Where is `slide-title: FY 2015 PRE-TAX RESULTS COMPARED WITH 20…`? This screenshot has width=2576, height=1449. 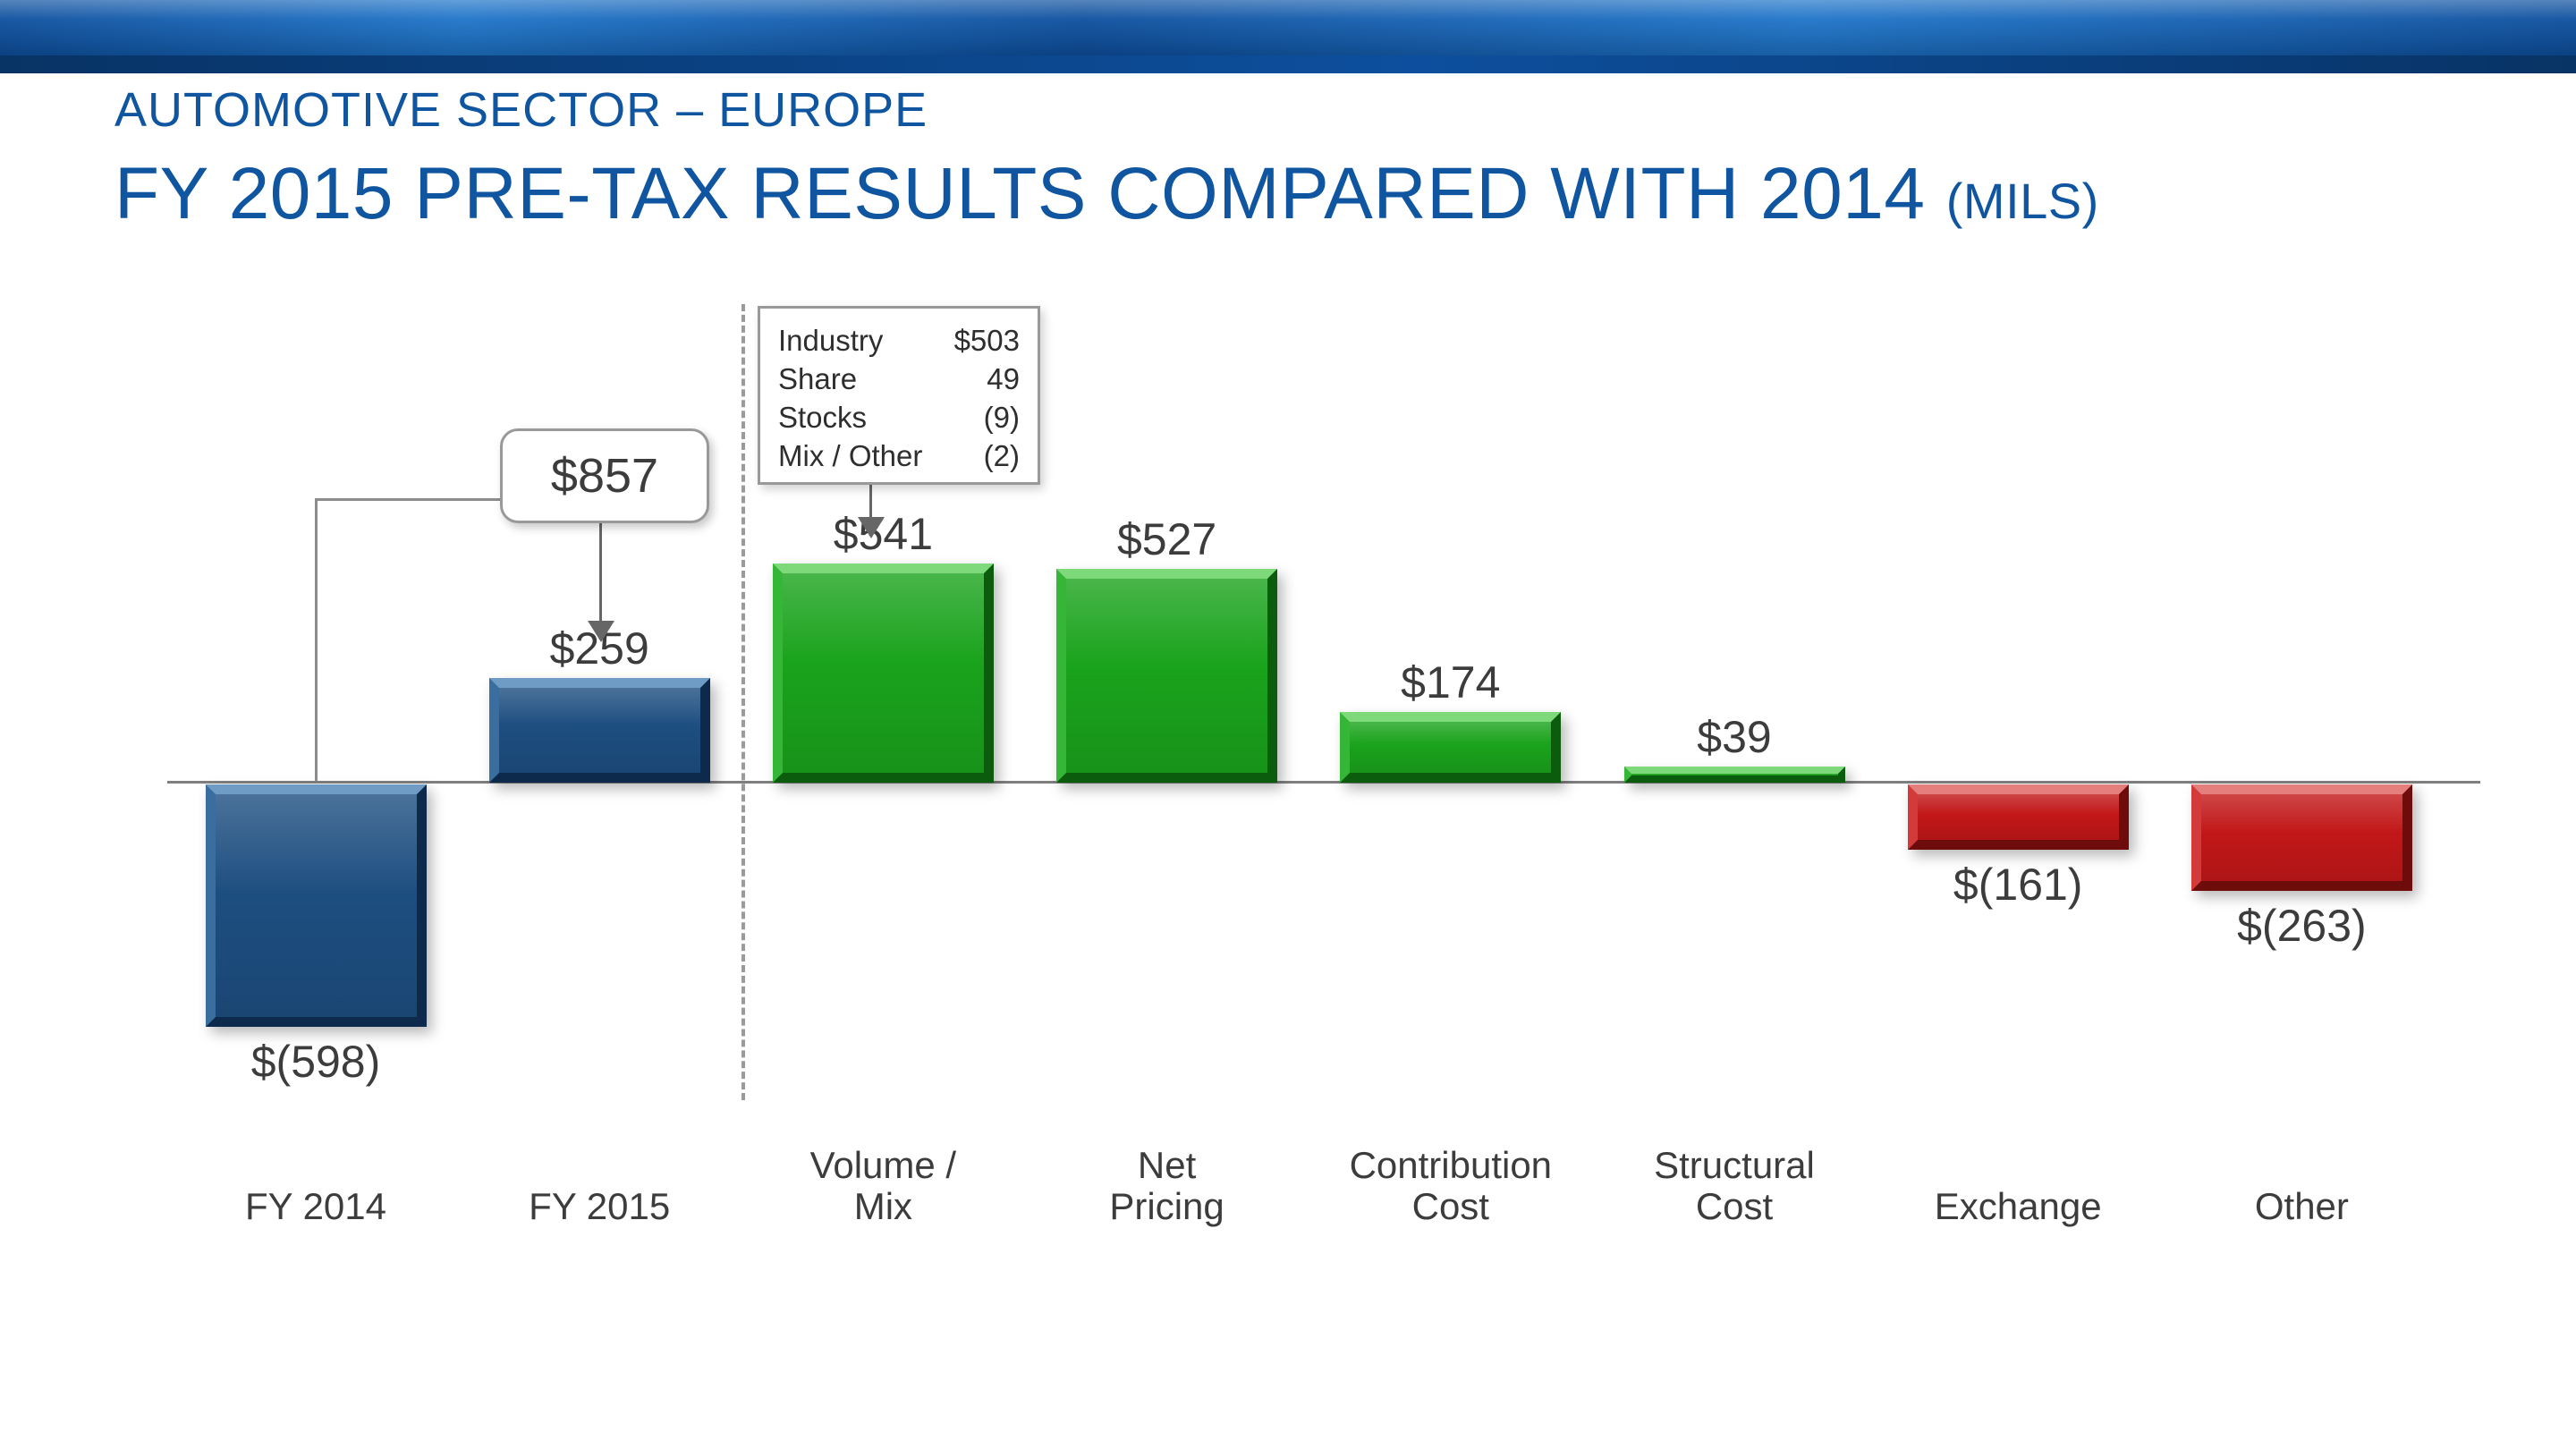
slide-title: FY 2015 PRE-TAX RESULTS COMPARED WITH 20… is located at coordinates (1106, 194).